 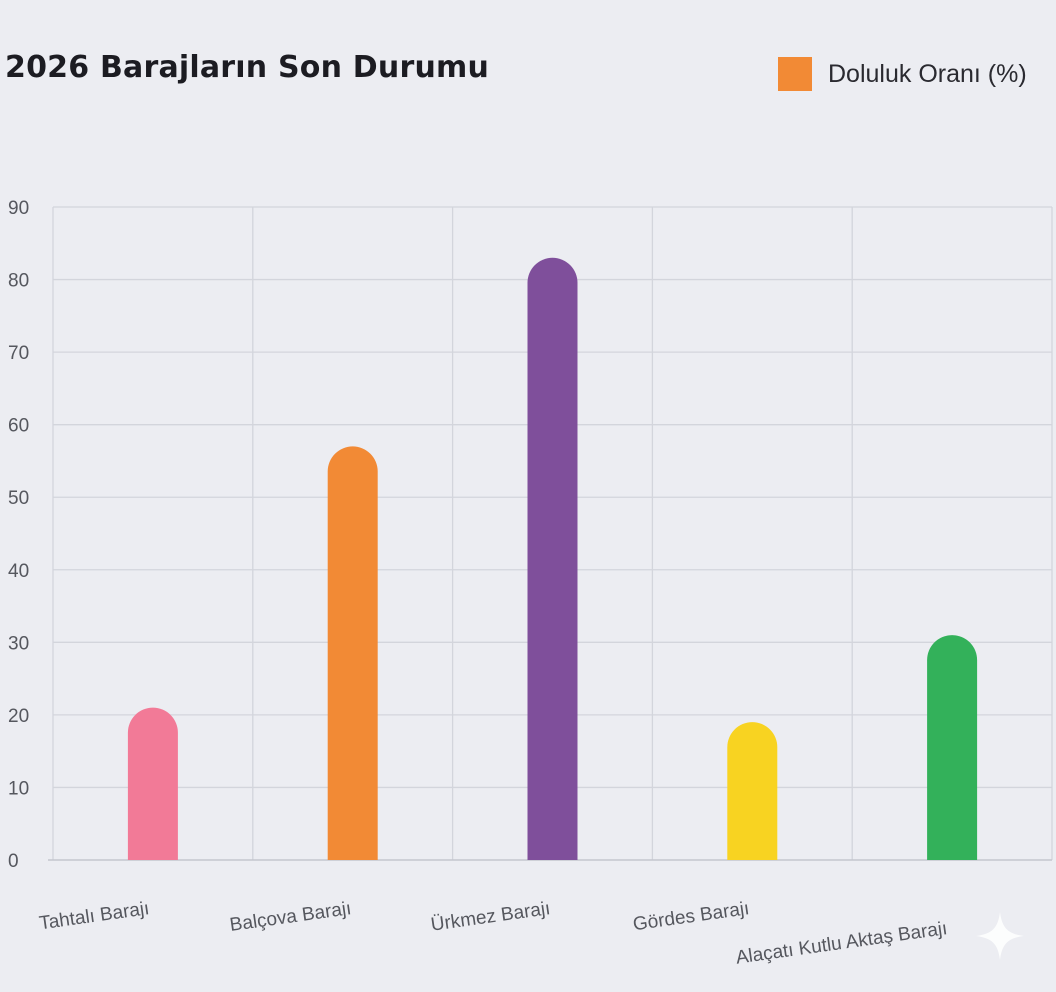 What do you see at coordinates (247, 67) in the screenshot?
I see `chart-title: 2026 Barajların Son Durumu` at bounding box center [247, 67].